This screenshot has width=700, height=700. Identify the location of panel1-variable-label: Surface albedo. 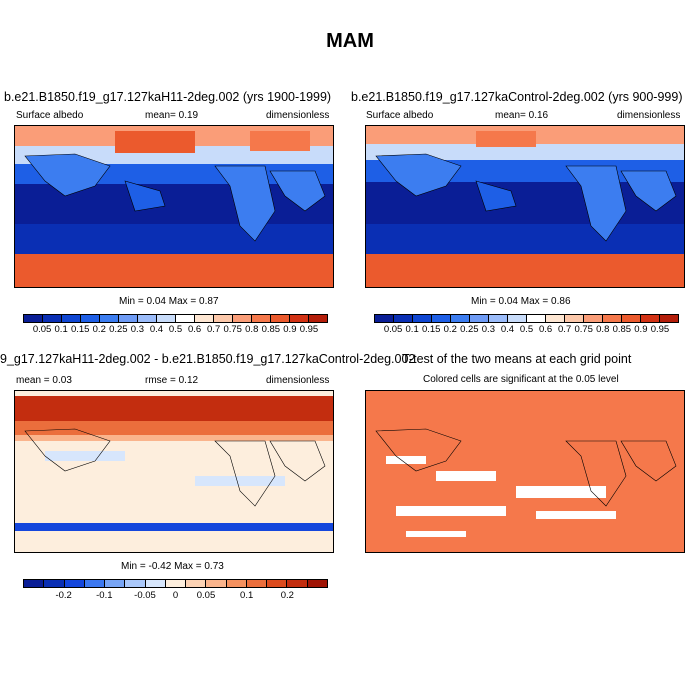
(50, 115).